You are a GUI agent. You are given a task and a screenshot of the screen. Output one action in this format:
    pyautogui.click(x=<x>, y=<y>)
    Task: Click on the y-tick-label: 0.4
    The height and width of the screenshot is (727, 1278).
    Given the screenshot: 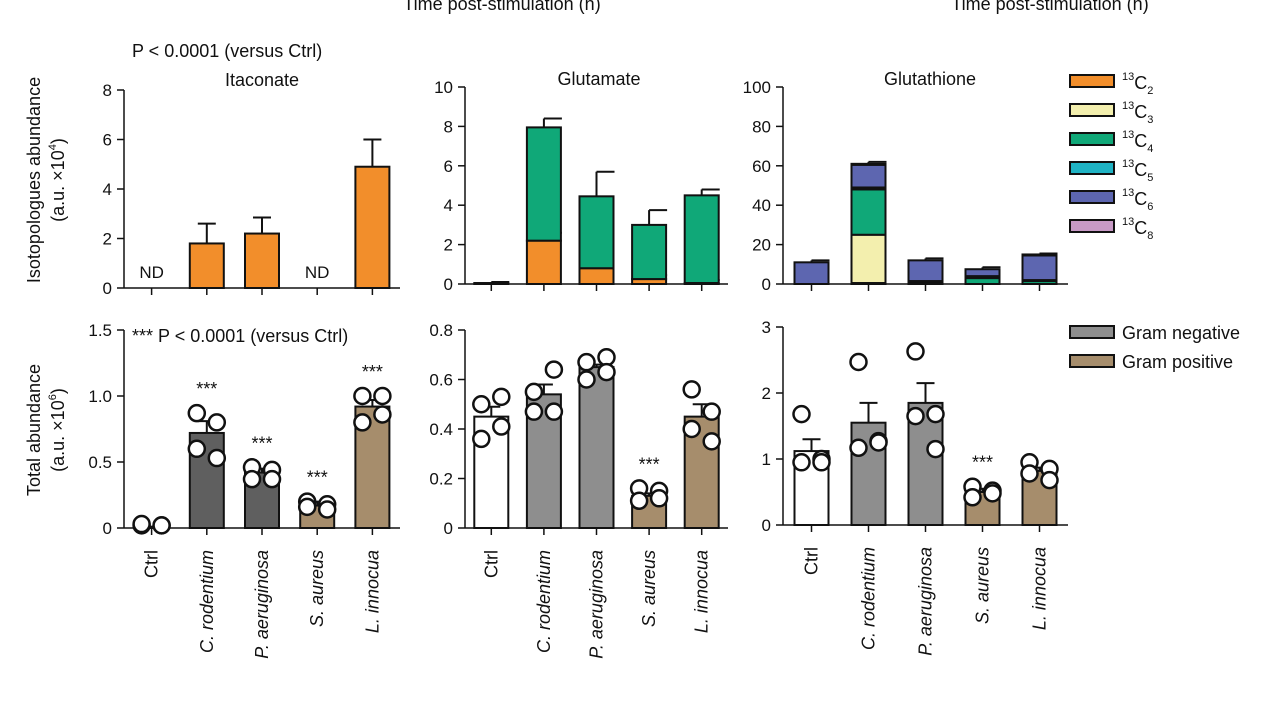 What is the action you would take?
    pyautogui.click(x=441, y=429)
    